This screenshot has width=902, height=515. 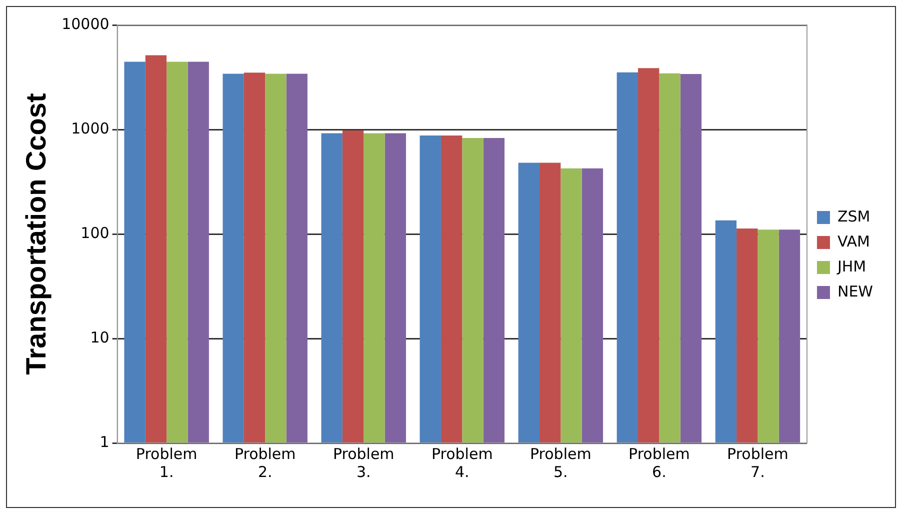 What do you see at coordinates (561, 462) in the screenshot?
I see `x-tick-label: Problem 5.` at bounding box center [561, 462].